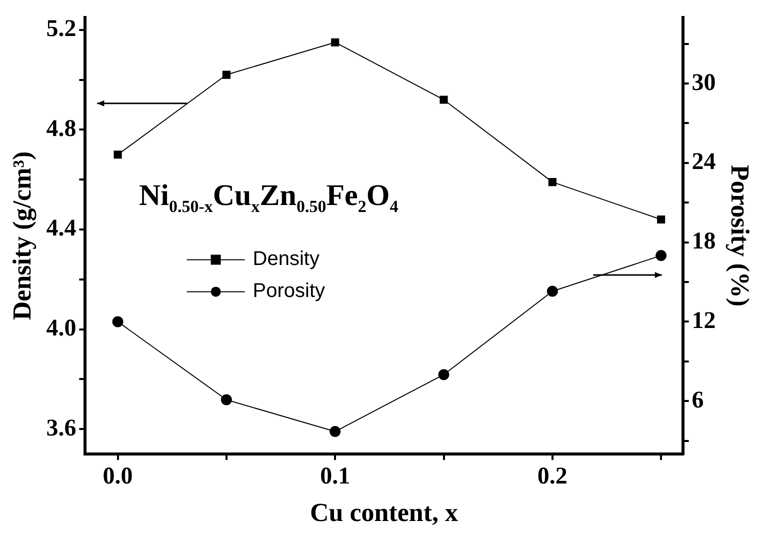  Describe the element at coordinates (61, 29) in the screenshot. I see `y-tick-label: 5.2` at that location.